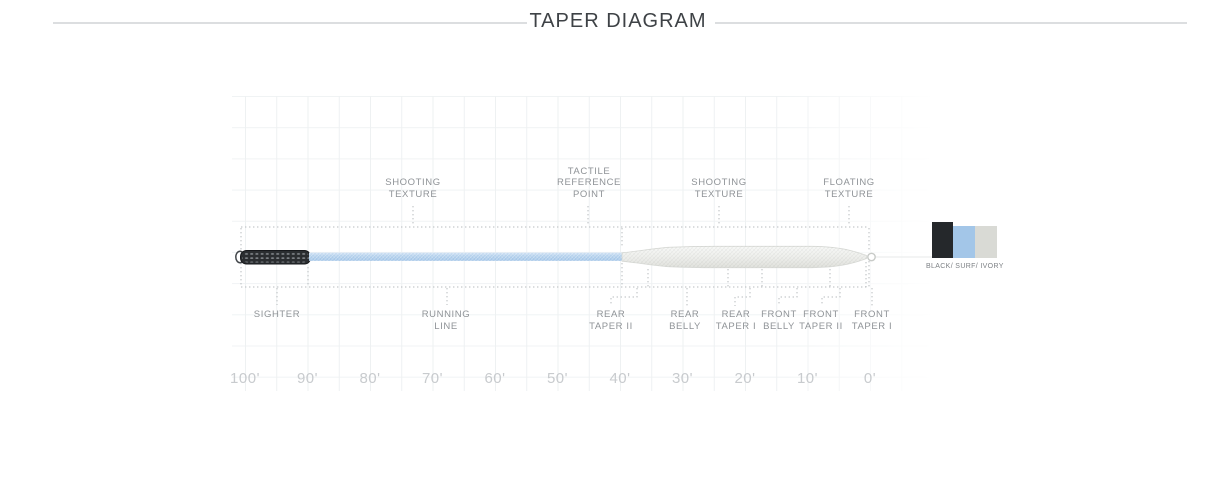  What do you see at coordinates (618, 21) in the screenshot?
I see `page-title: TAPER DIAGRAM` at bounding box center [618, 21].